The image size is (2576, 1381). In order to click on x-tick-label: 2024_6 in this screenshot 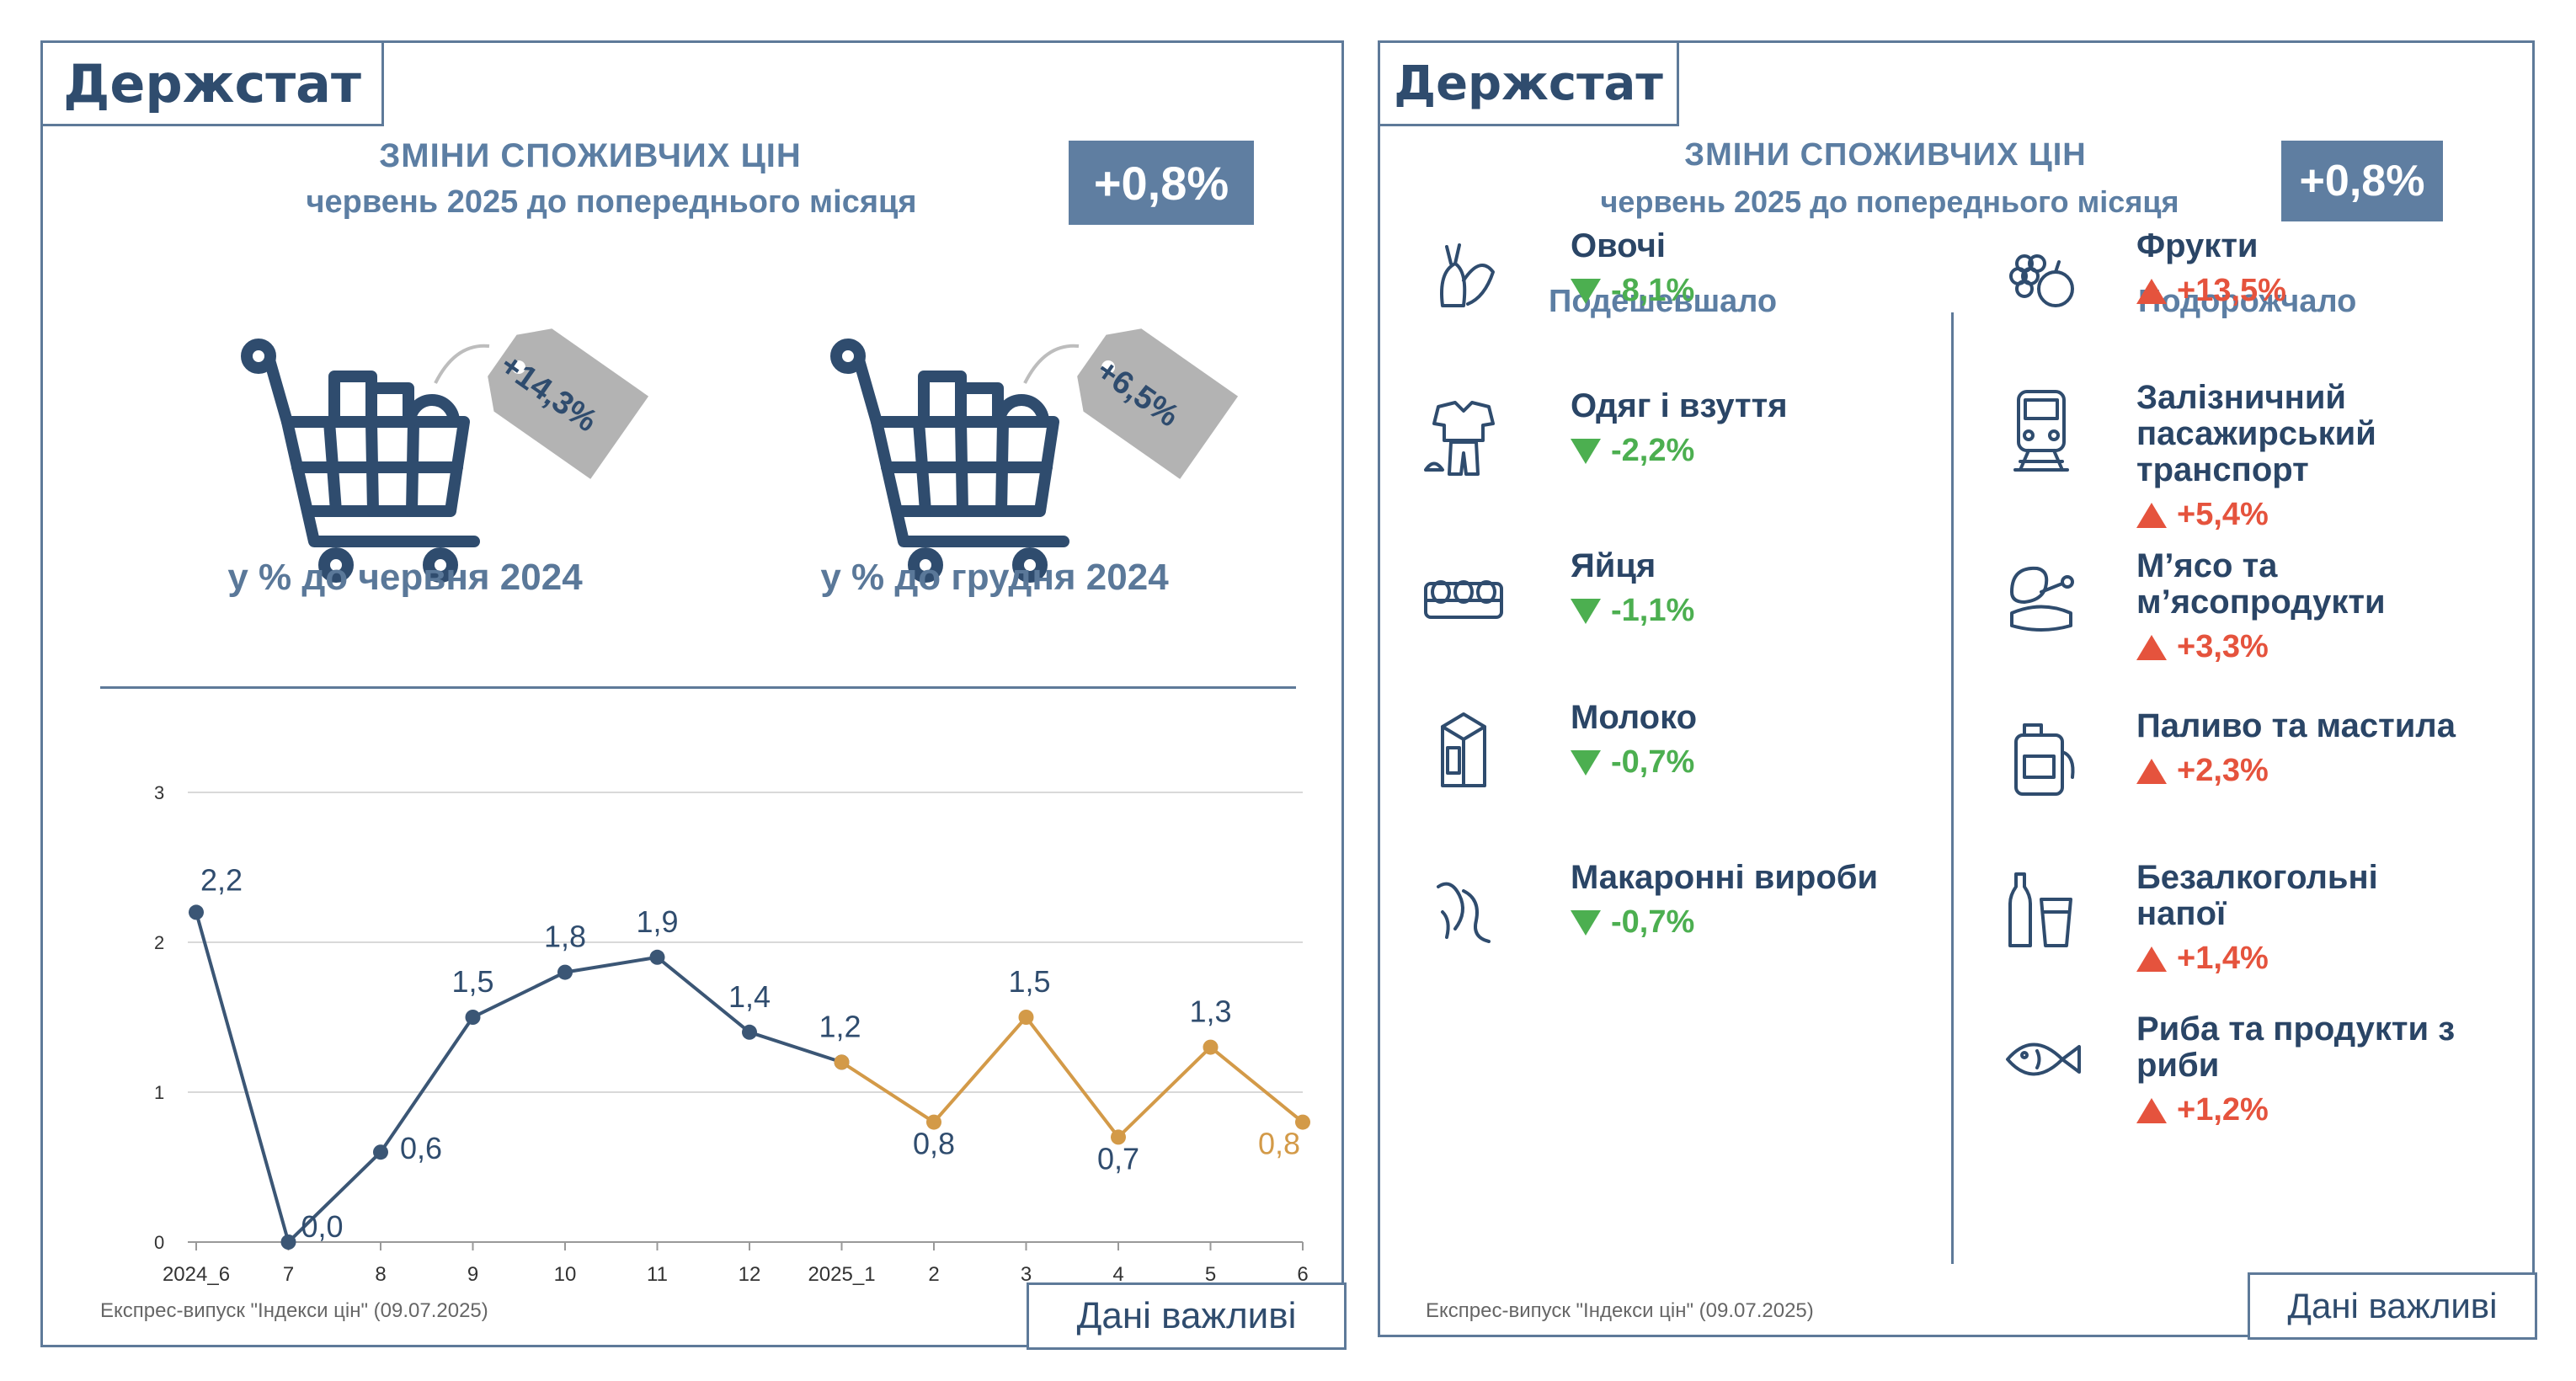, I will do `click(196, 1274)`.